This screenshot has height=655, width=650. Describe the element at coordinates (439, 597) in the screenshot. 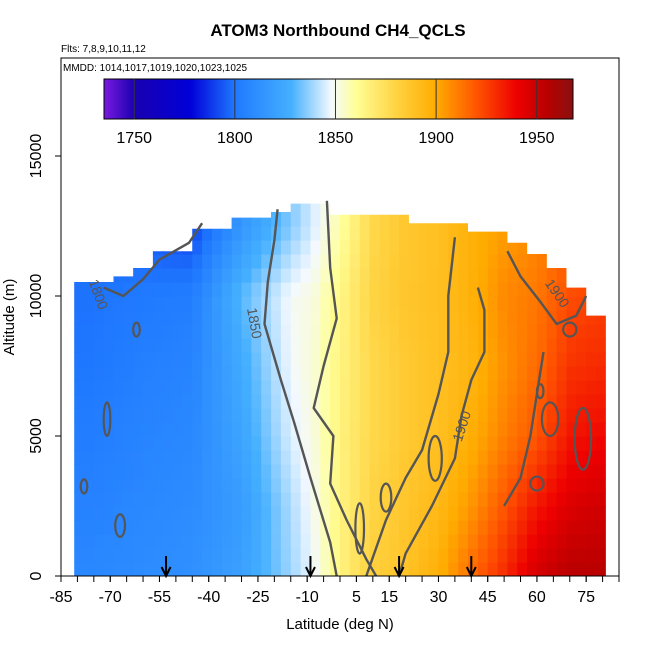

I see `x-tick-label: 30` at that location.